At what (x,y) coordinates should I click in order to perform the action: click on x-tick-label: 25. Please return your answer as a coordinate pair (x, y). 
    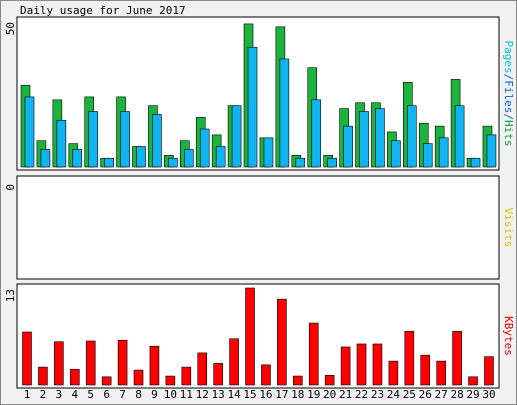
    Looking at the image, I should click on (409, 394).